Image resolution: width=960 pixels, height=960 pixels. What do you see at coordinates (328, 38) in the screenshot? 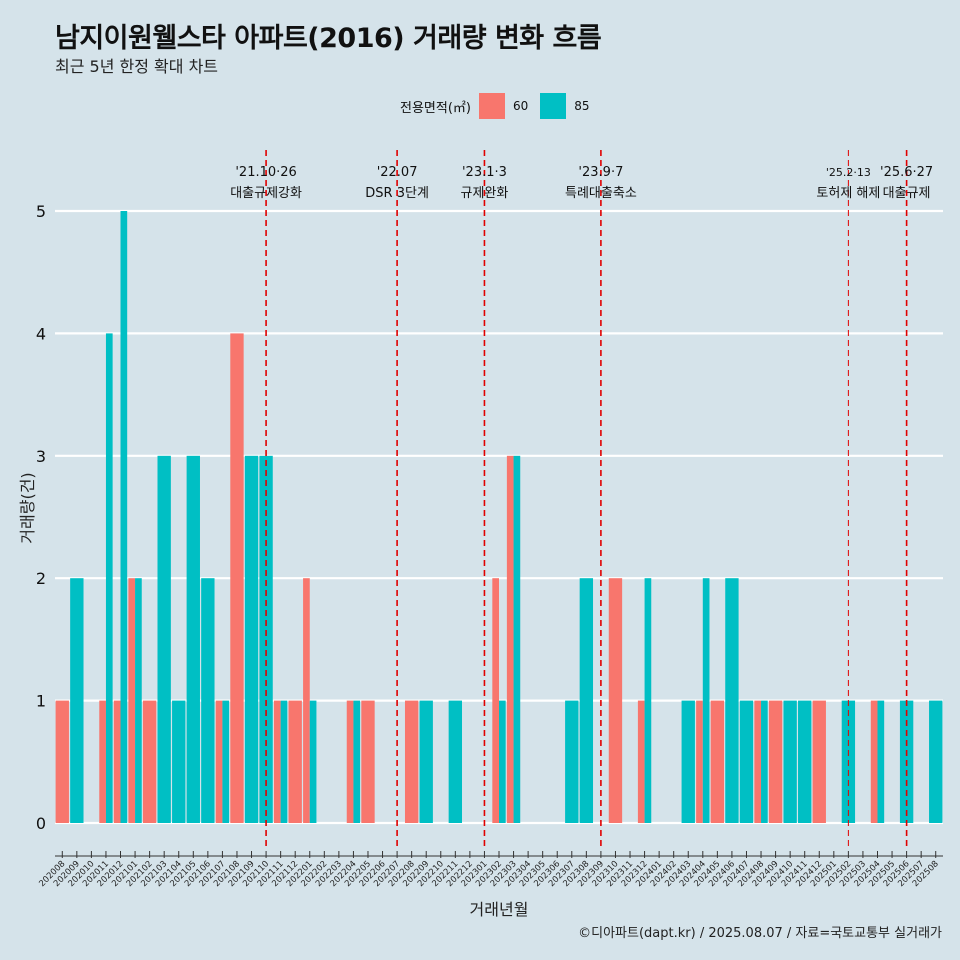
I see `chart-title: 남지이원웰스타 아파트(2016) 거래량 변화 흐름` at bounding box center [328, 38].